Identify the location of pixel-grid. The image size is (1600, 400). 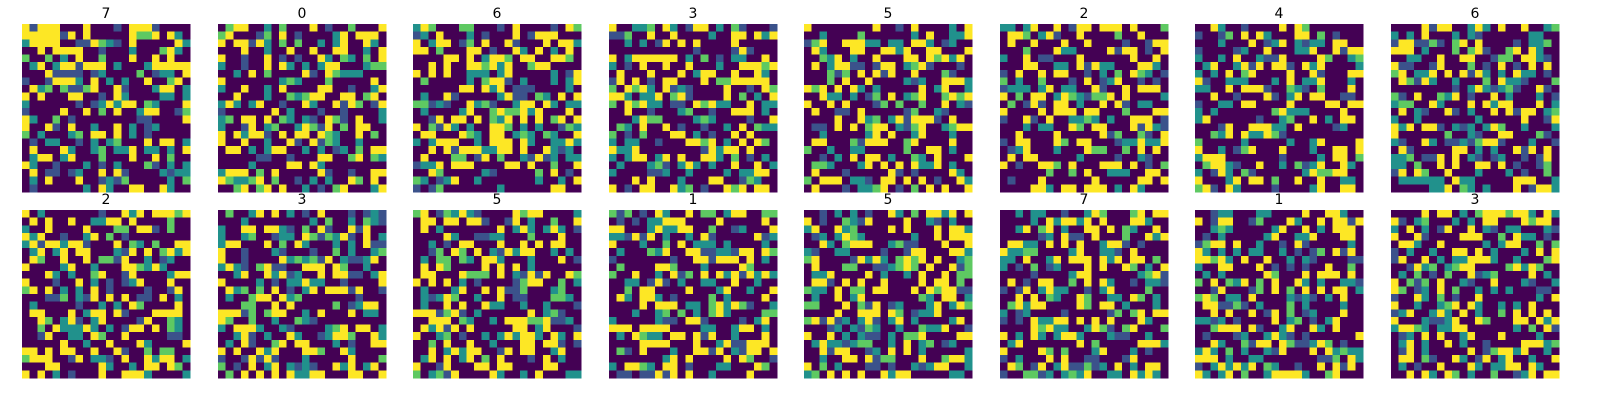
(497, 108).